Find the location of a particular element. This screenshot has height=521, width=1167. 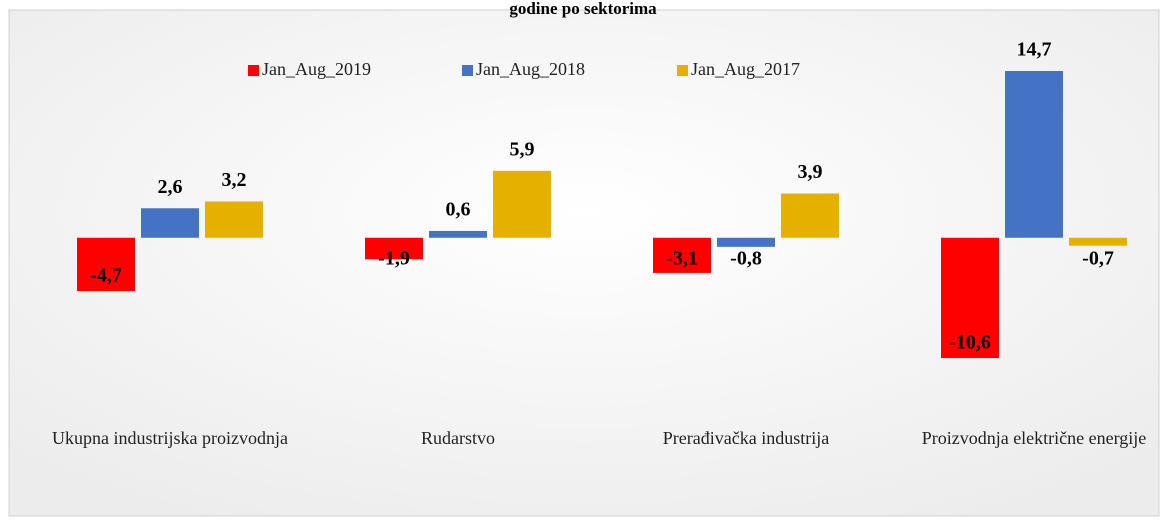

legend-label: Jan_Aug_2018 is located at coordinates (530, 69).